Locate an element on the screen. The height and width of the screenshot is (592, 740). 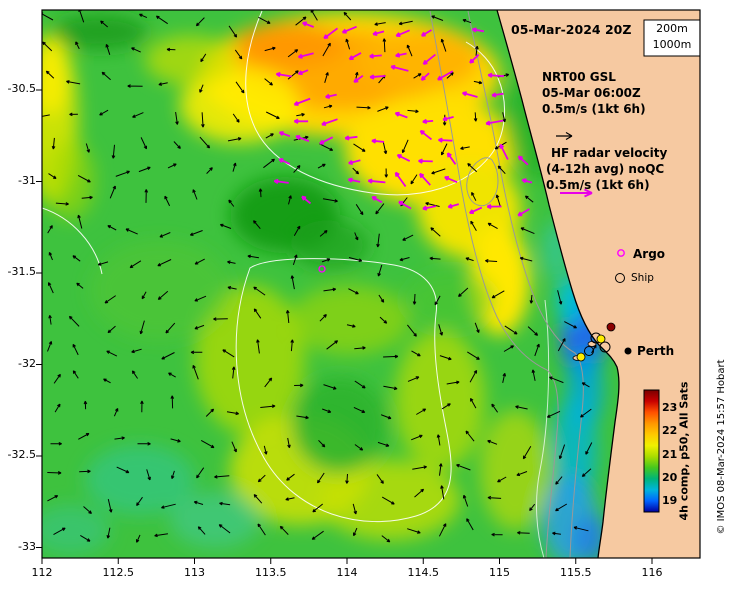
colorbar-gradient is located at coordinates (651, 451).